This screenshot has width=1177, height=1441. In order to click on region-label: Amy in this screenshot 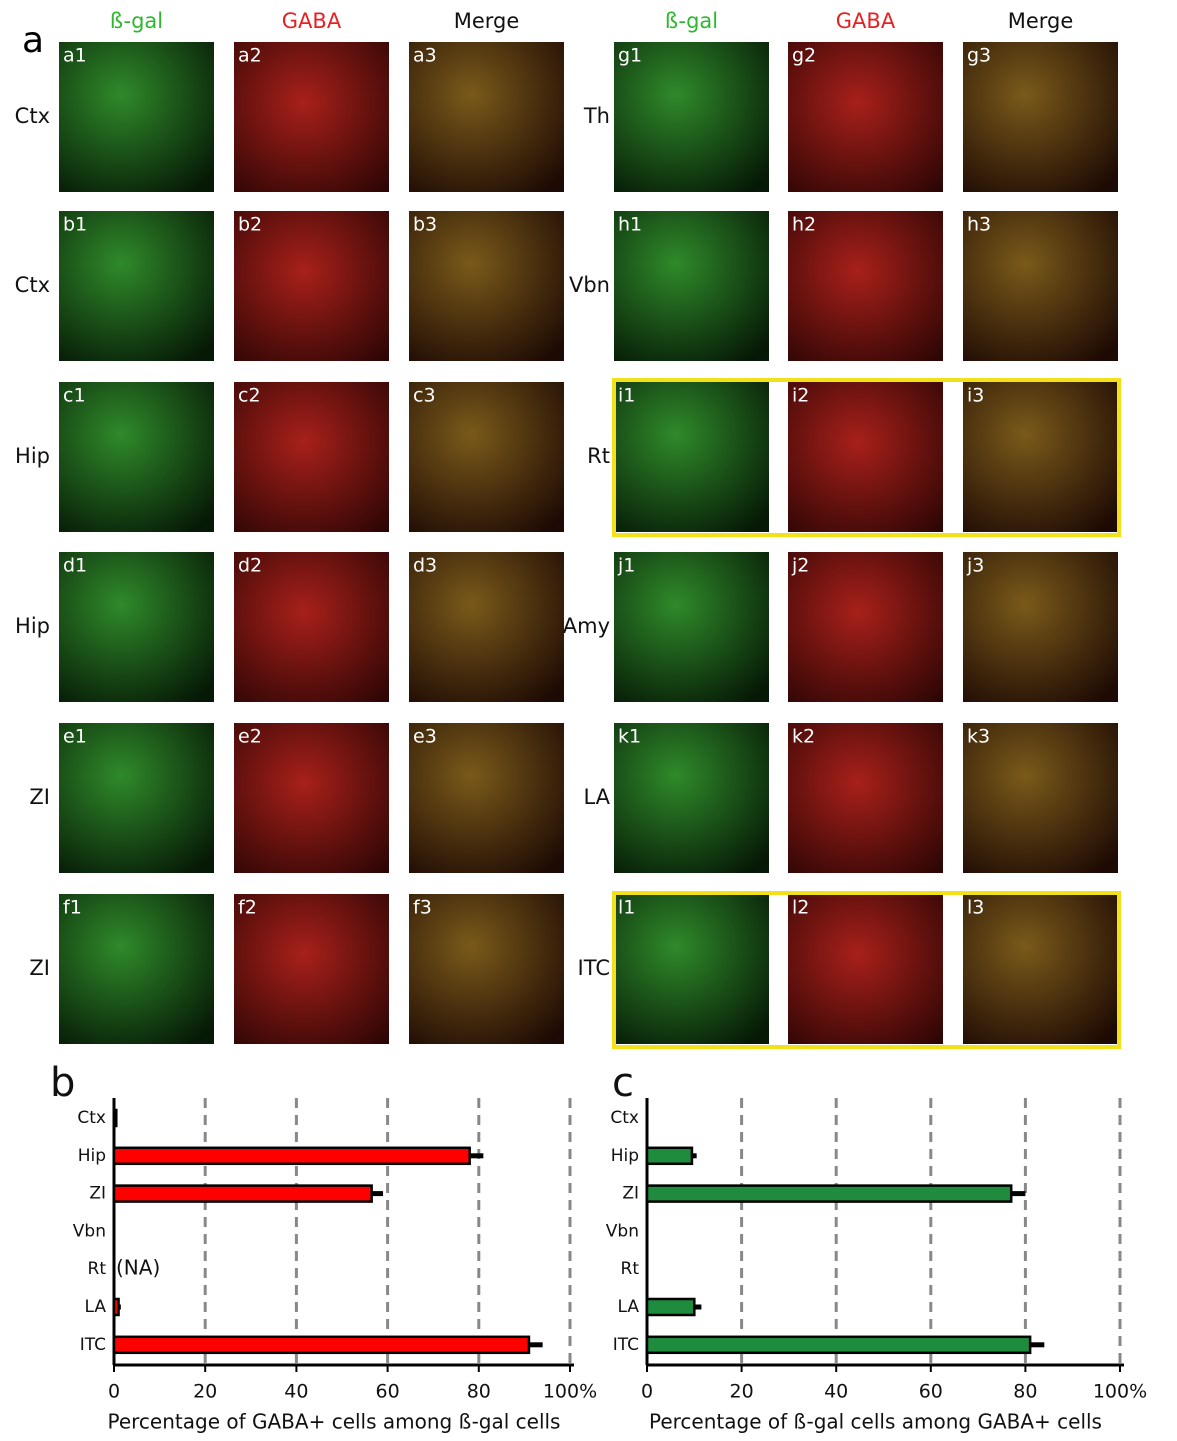, I will do `click(586, 626)`.